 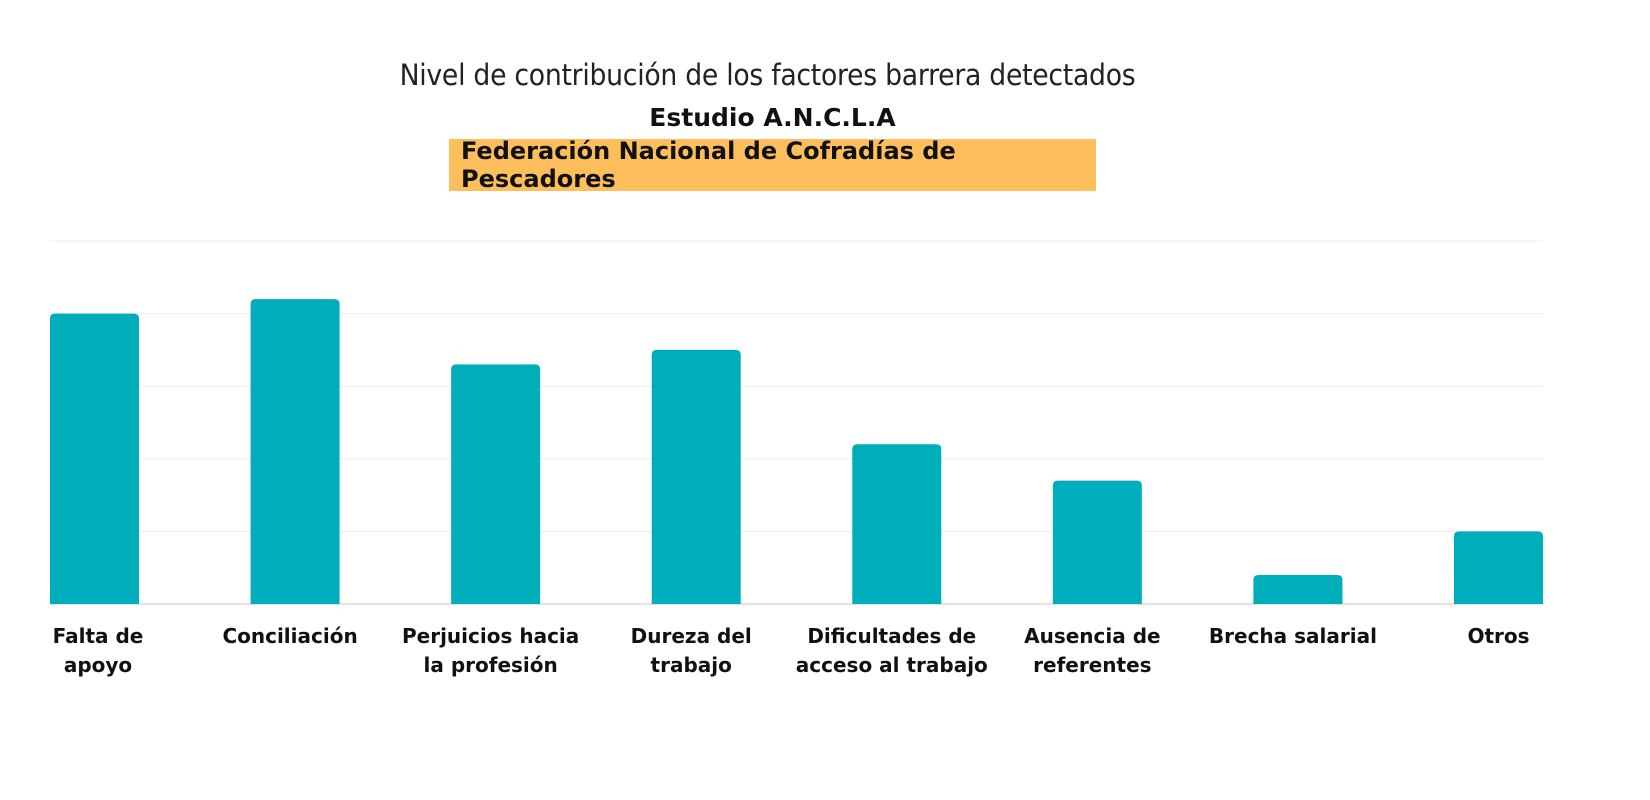 I want to click on x-tick-label: Dureza del trabajo, so click(x=691, y=650).